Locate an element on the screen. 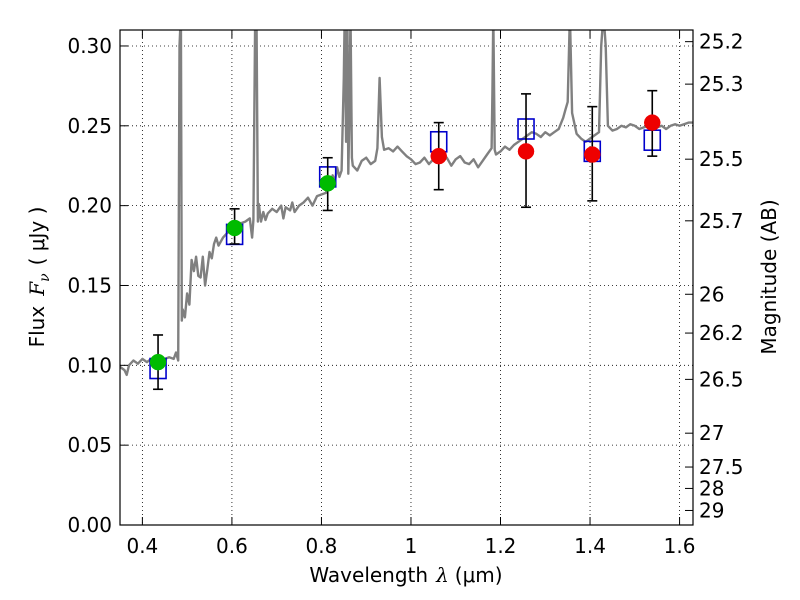  y-tick-label: 0.05 is located at coordinates (89, 445).